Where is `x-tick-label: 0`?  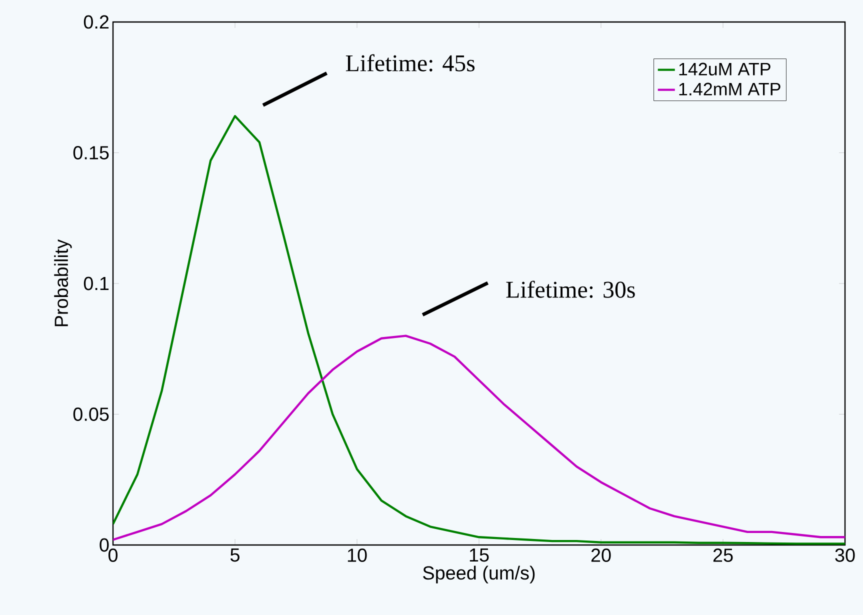
x-tick-label: 0 is located at coordinates (113, 555).